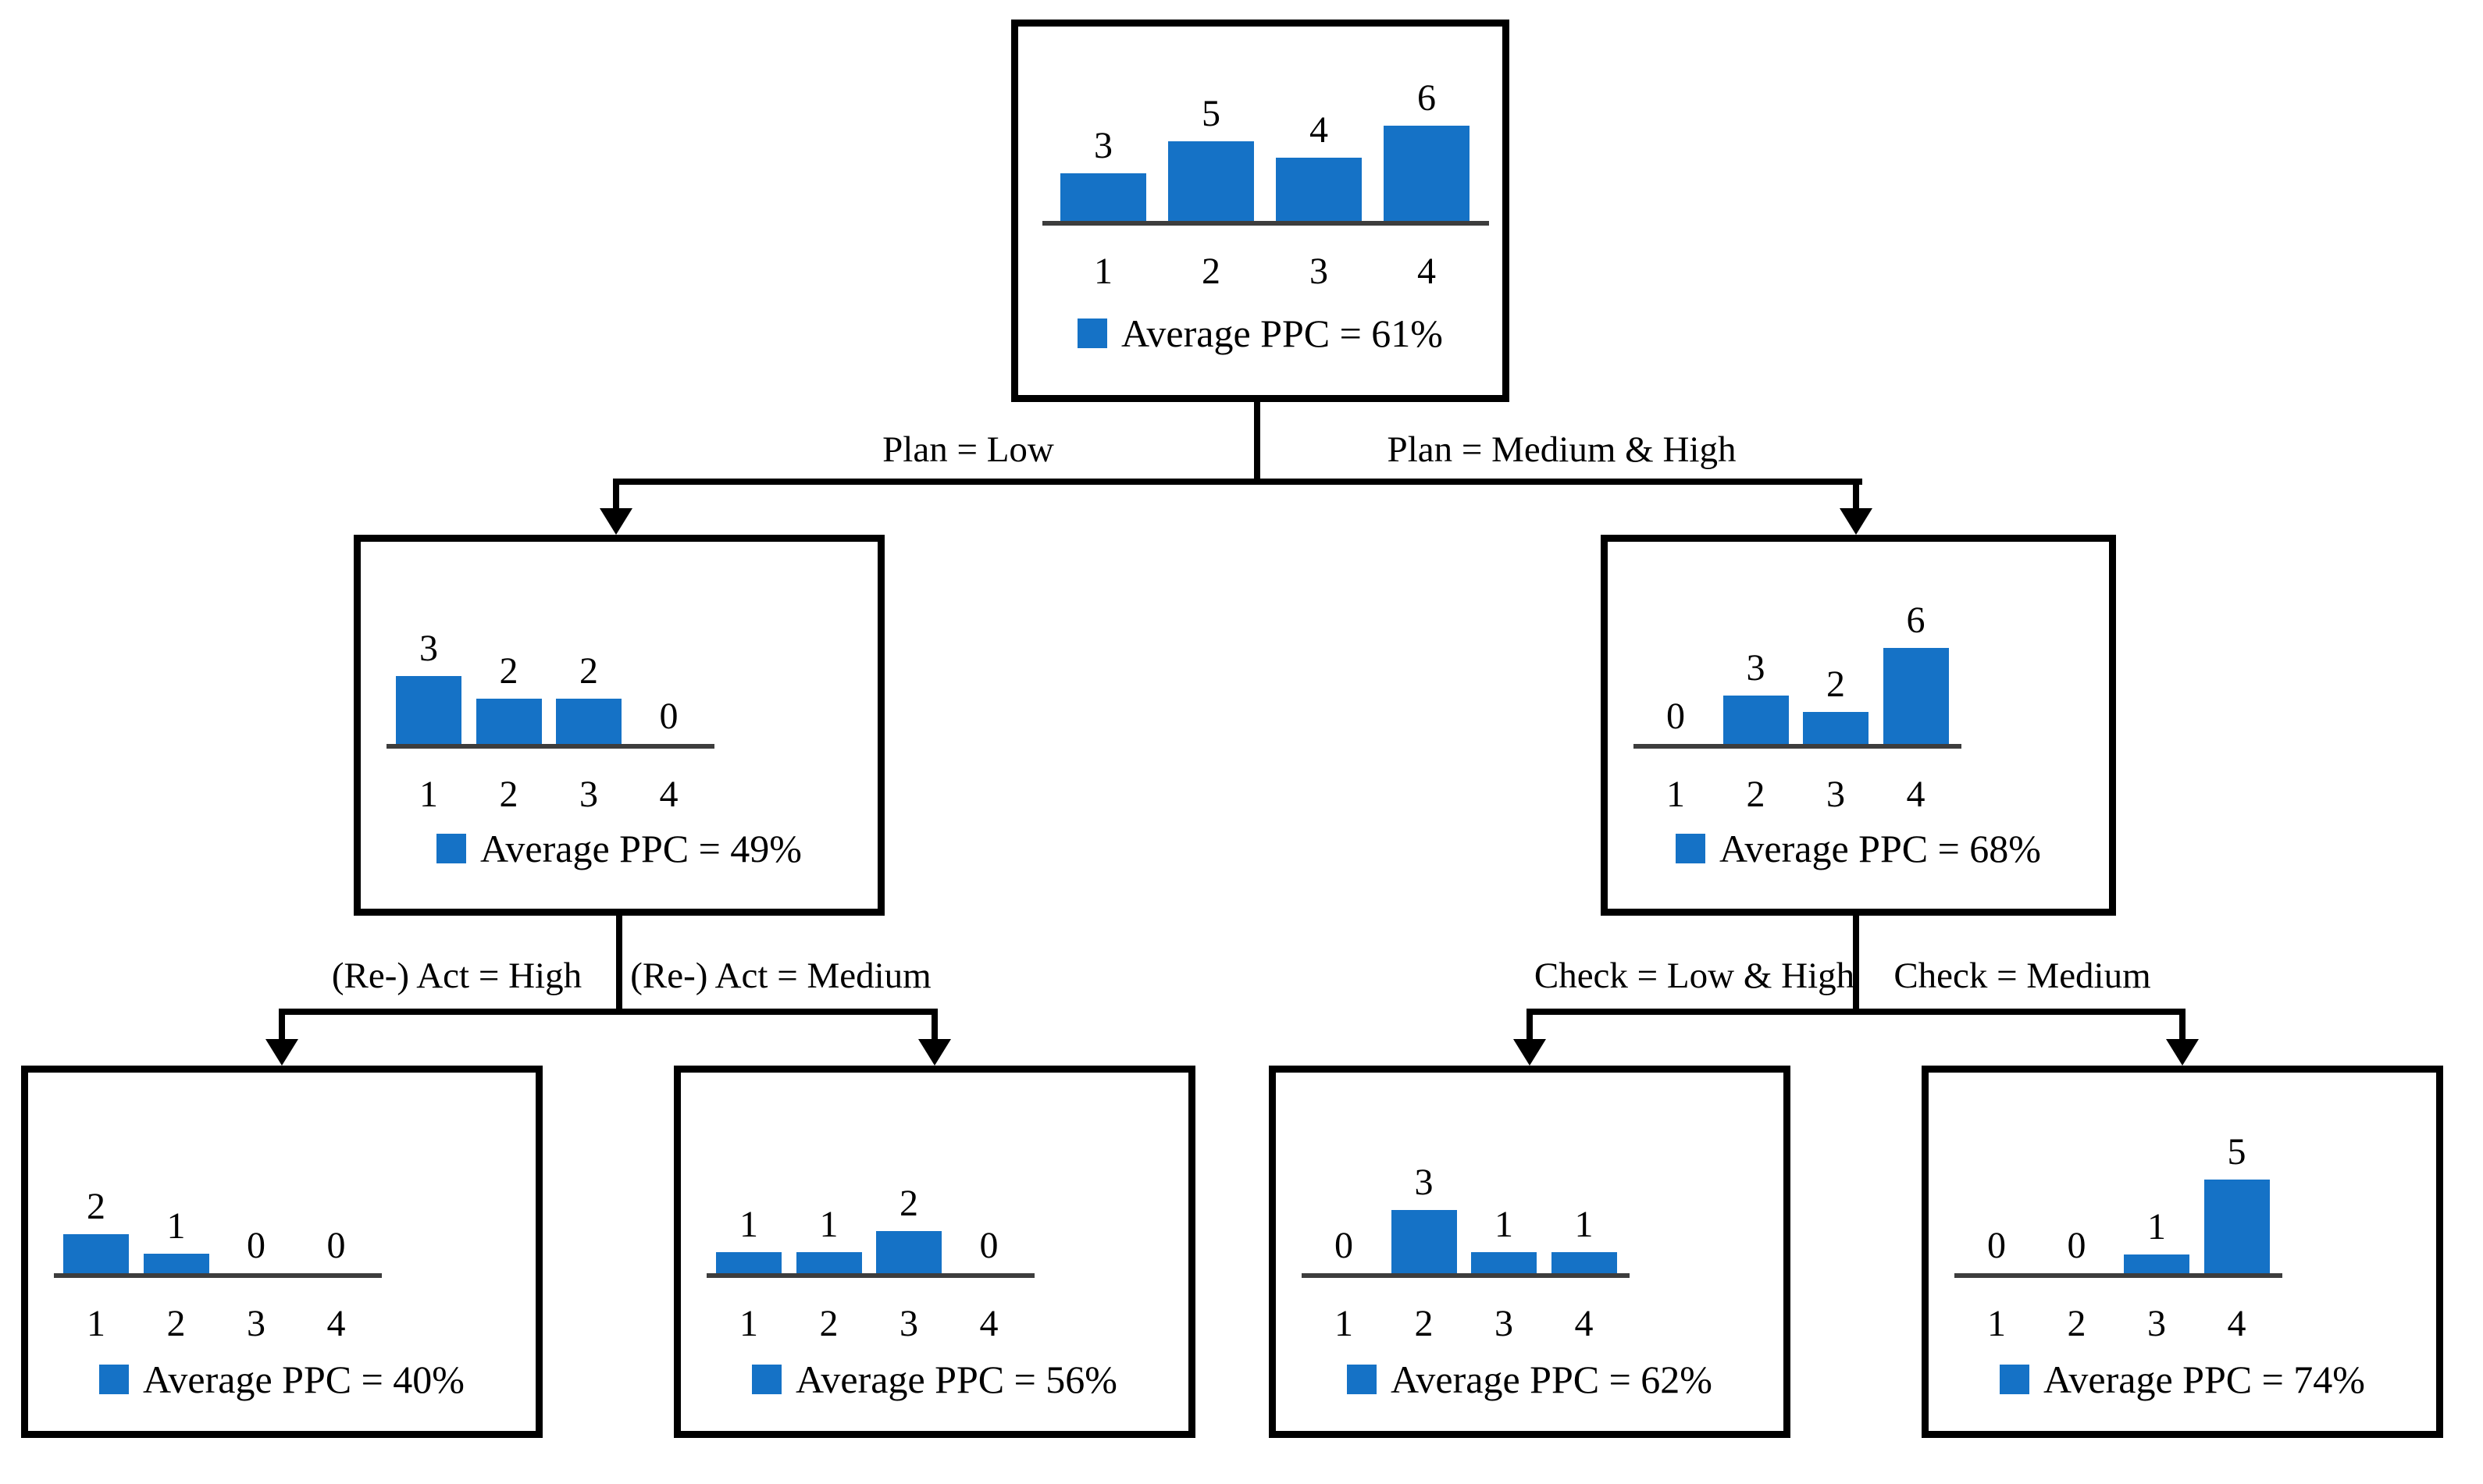 Image resolution: width=2483 pixels, height=1484 pixels. I want to click on bar-chart-react-medium: 1 1 1 2 2 3 0 4, so click(934, 1252).